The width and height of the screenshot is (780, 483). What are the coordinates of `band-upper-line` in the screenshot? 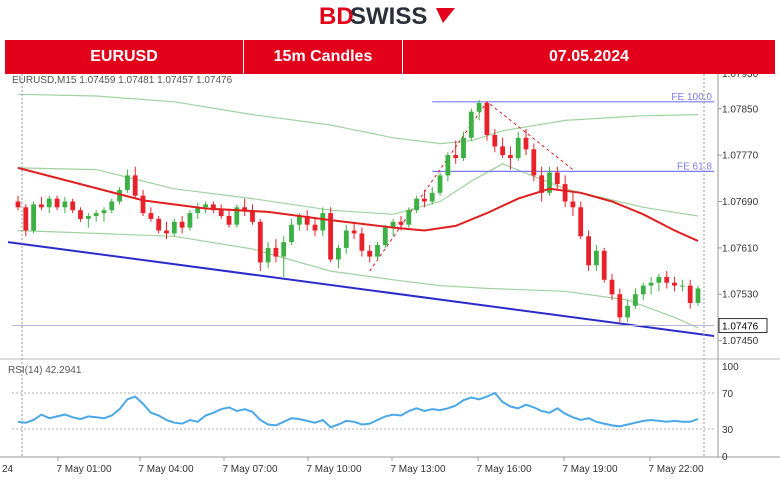 It's located at (358, 119).